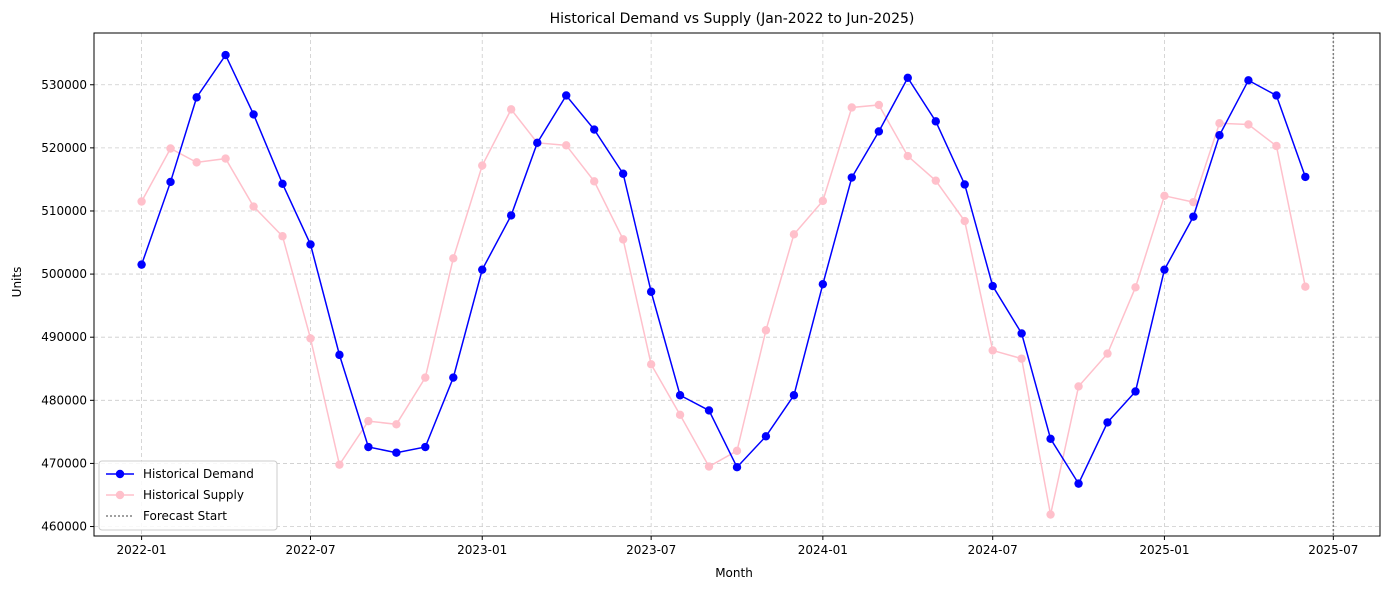 The width and height of the screenshot is (1386, 590). I want to click on y-tick-label-6: 520000, so click(64, 148).